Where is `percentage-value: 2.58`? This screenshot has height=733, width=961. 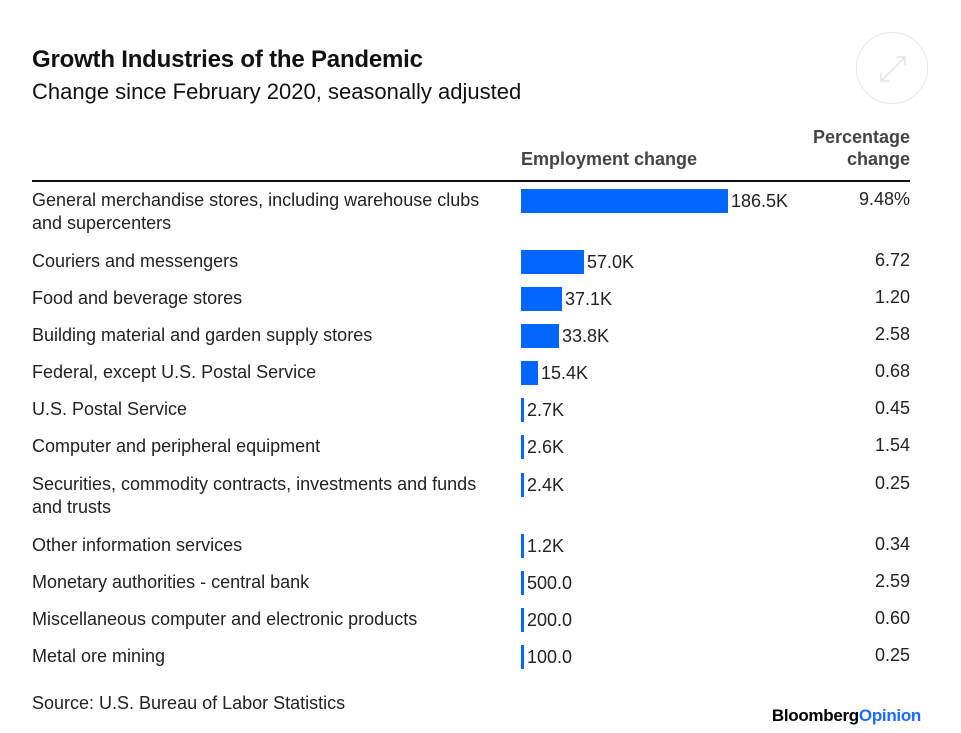
percentage-value: 2.58 is located at coordinates (892, 334).